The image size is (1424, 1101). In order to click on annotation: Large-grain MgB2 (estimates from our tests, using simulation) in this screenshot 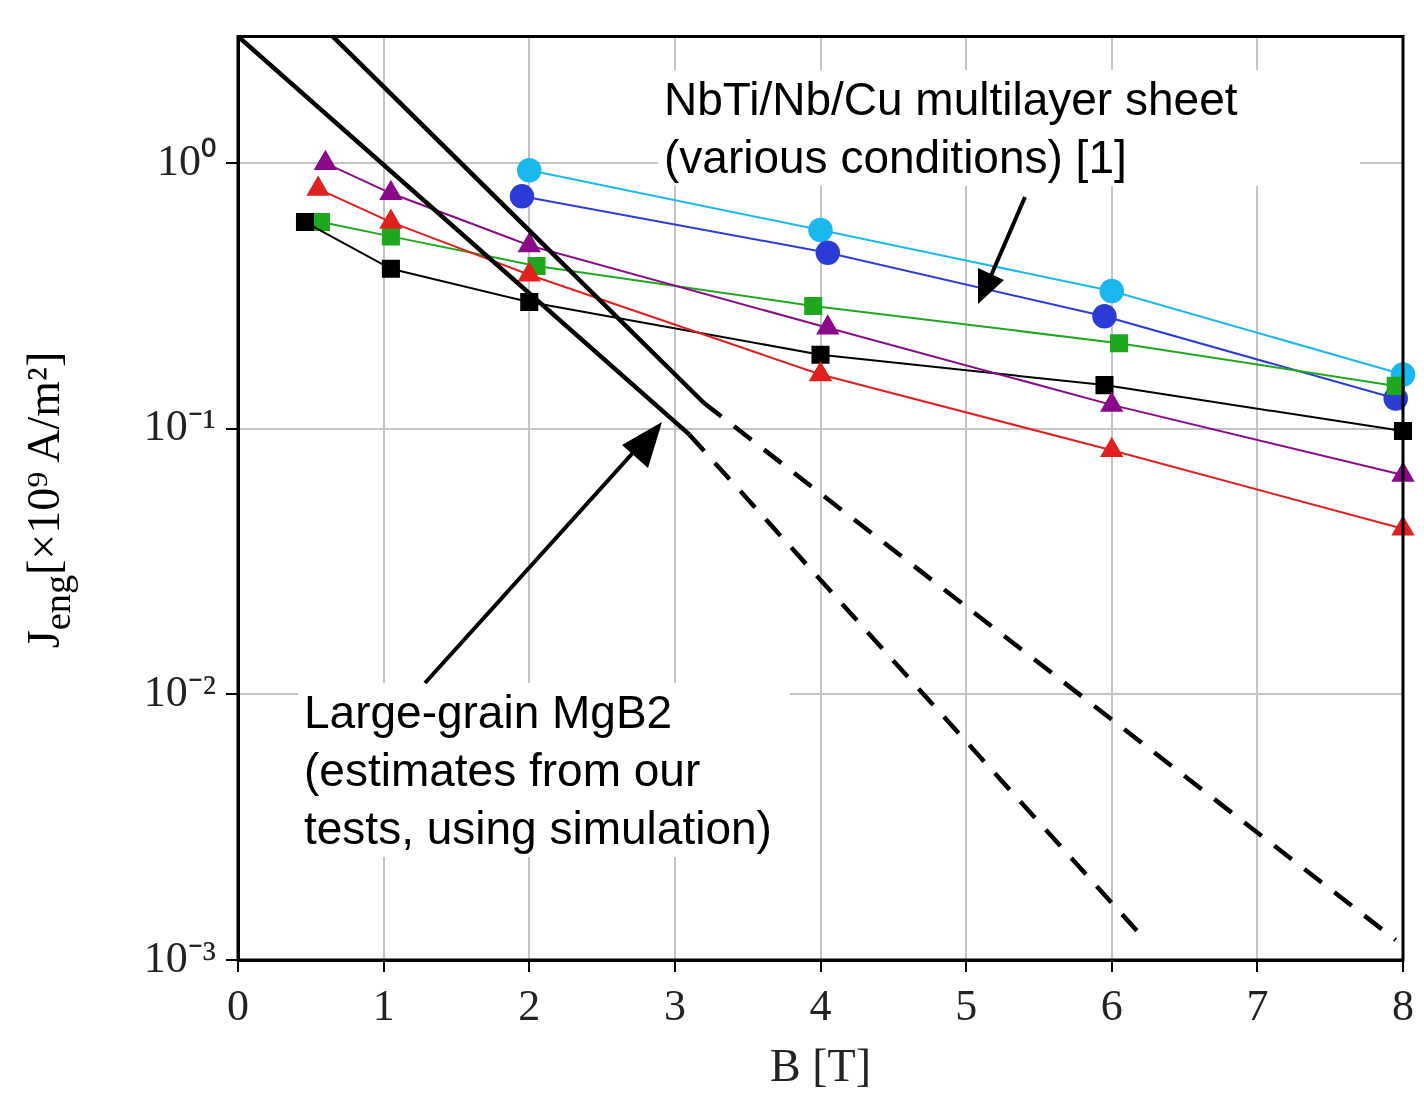, I will do `click(544, 770)`.